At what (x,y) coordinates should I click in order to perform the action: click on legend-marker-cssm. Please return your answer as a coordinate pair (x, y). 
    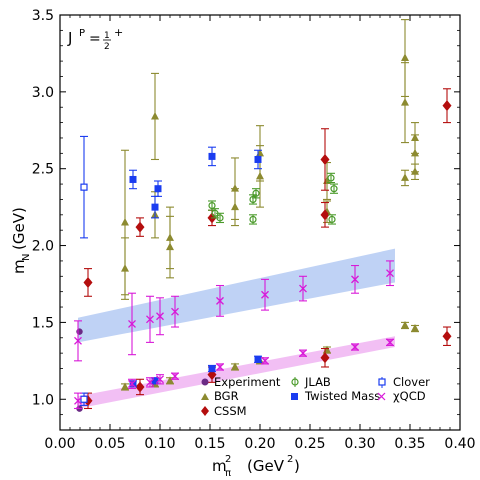
    Looking at the image, I should click on (205, 411).